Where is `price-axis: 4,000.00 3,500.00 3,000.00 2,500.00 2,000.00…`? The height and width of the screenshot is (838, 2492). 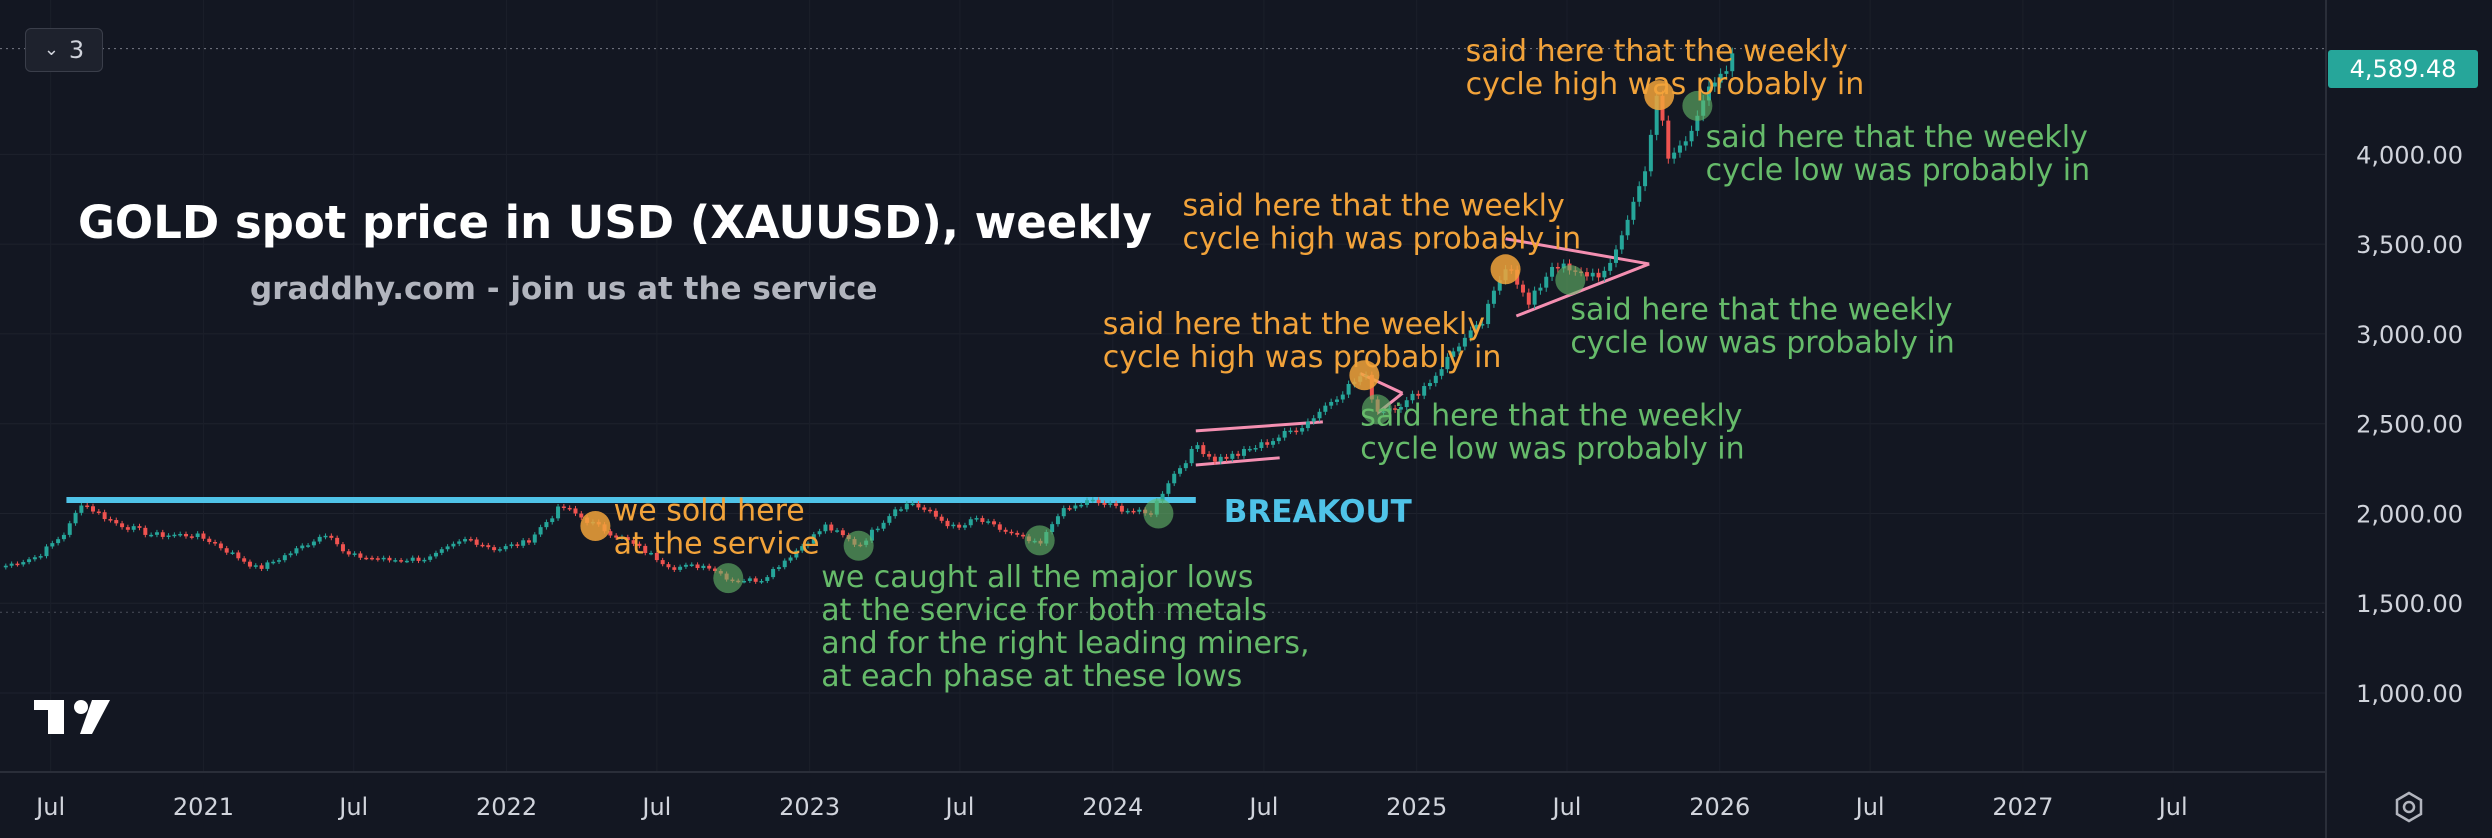
price-axis: 4,000.00 3,500.00 3,000.00 2,500.00 2,000.00… is located at coordinates (2409, 424).